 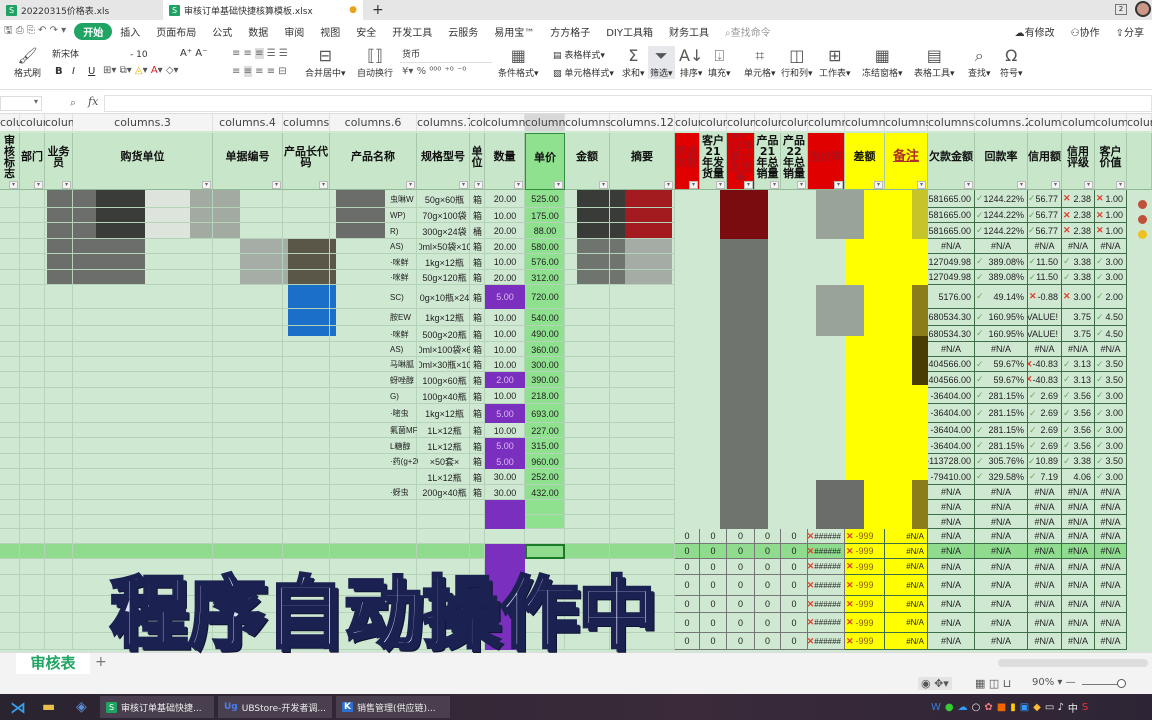 What do you see at coordinates (545, 334) in the screenshot?
I see `price-cell: 490.00` at bounding box center [545, 334].